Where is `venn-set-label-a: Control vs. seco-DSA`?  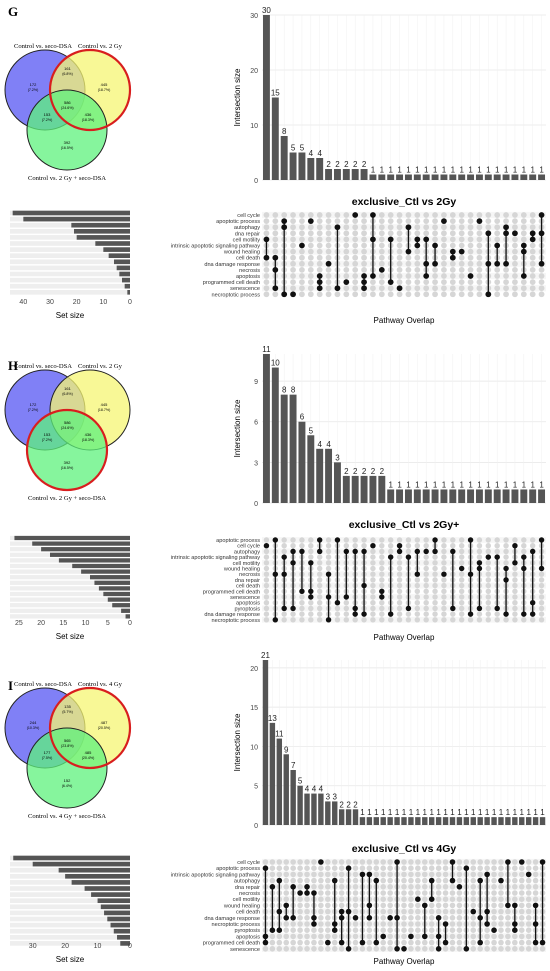 venn-set-label-a: Control vs. seco-DSA is located at coordinates (43, 684).